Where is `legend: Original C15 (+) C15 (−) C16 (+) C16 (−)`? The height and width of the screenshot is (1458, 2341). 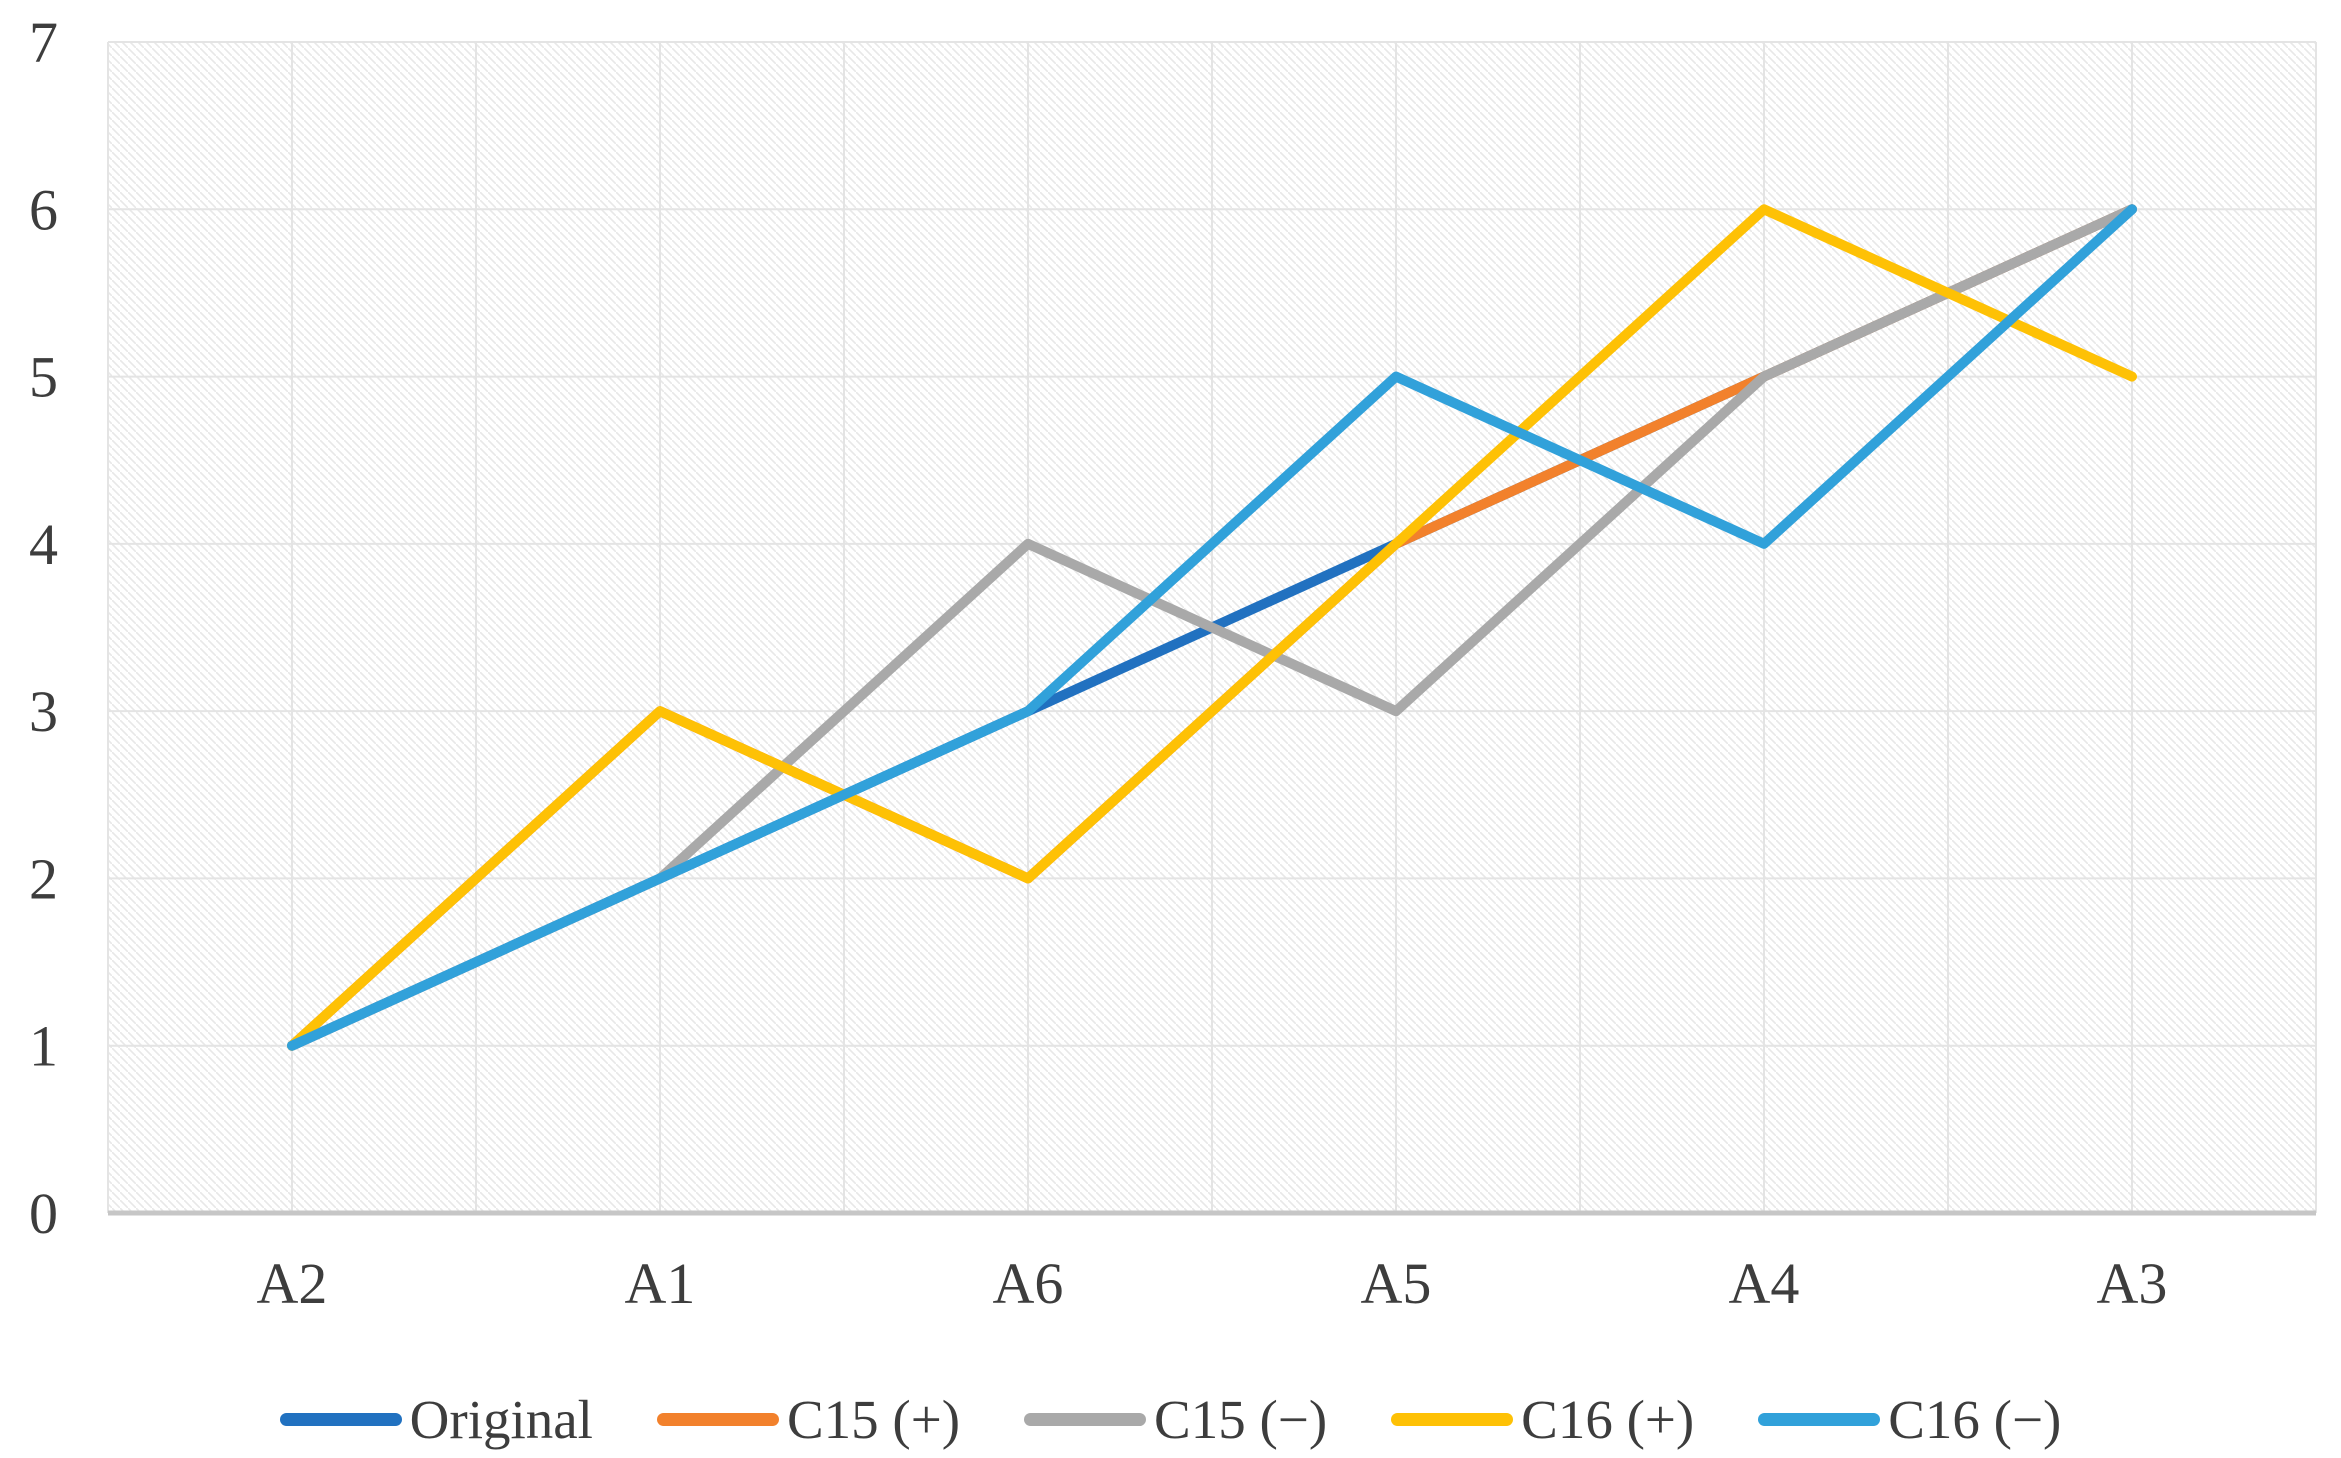 legend: Original C15 (+) C15 (−) C16 (+) C16 (−) is located at coordinates (1170, 1419).